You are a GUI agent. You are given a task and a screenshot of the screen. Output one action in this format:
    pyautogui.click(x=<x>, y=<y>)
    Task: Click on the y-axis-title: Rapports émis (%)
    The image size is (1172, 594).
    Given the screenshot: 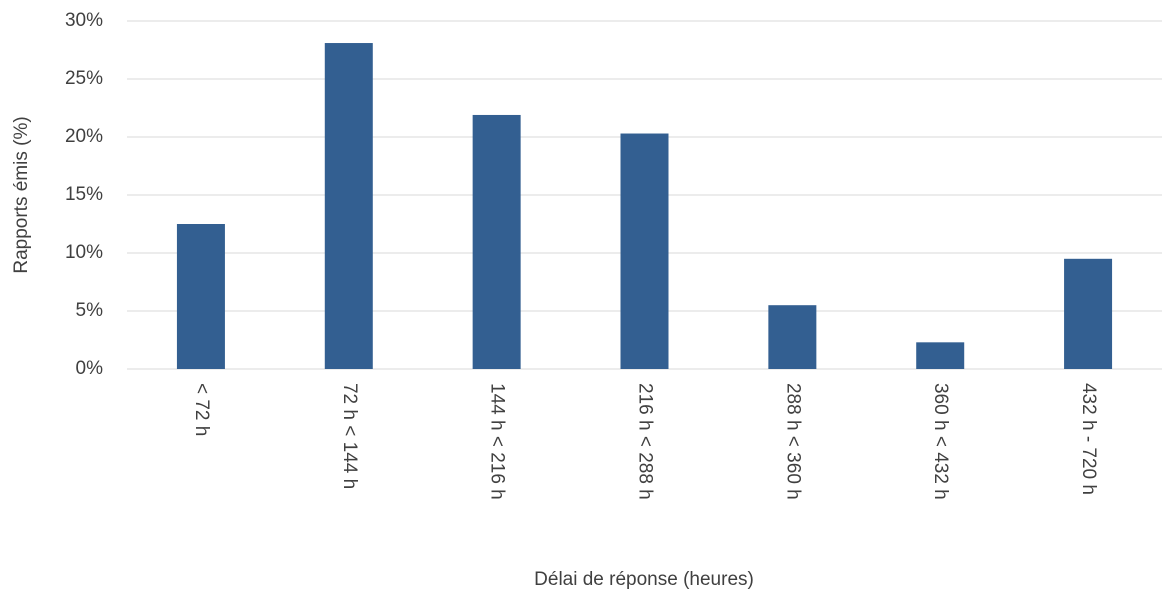 What is the action you would take?
    pyautogui.click(x=21, y=194)
    